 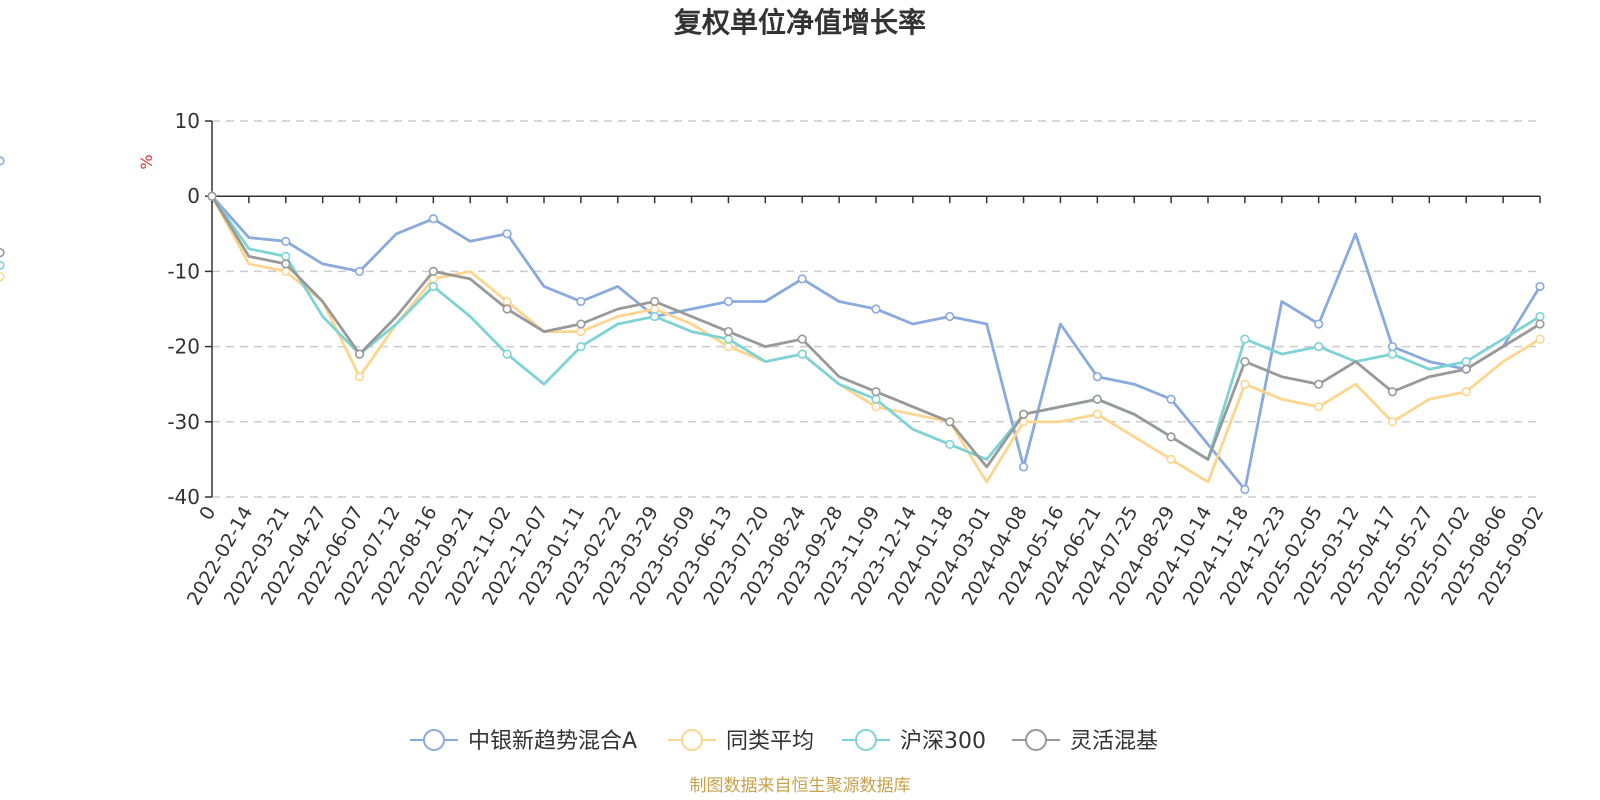 What do you see at coordinates (183, 497) in the screenshot?
I see `y-tick-label: -40` at bounding box center [183, 497].